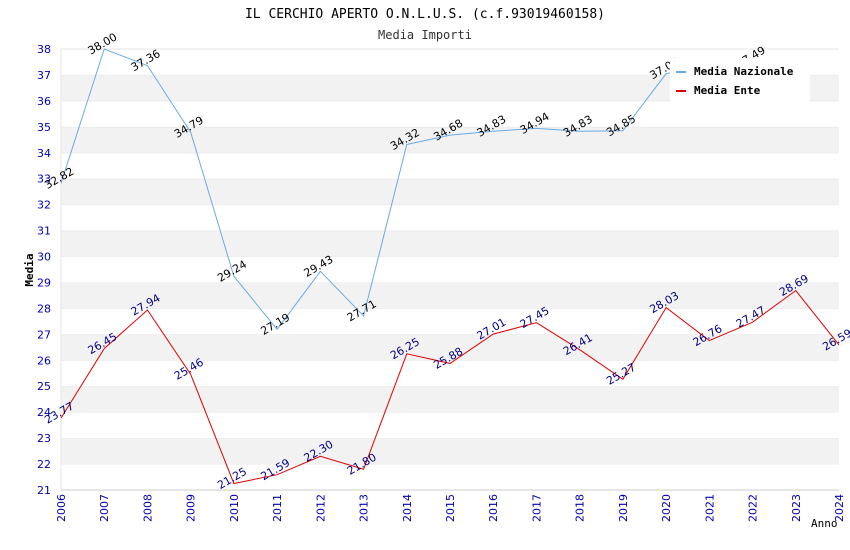 The image size is (850, 550). I want to click on legend-box, so click(740, 80).